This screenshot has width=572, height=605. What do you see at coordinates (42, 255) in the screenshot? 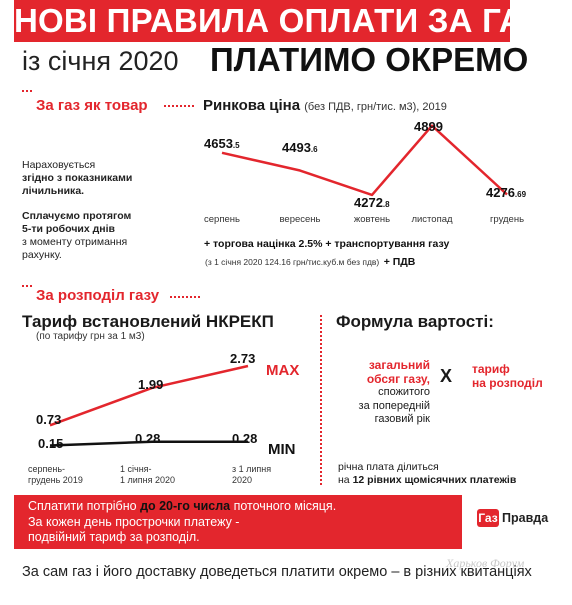
I see `payment-note-line: рахунку.` at bounding box center [42, 255].